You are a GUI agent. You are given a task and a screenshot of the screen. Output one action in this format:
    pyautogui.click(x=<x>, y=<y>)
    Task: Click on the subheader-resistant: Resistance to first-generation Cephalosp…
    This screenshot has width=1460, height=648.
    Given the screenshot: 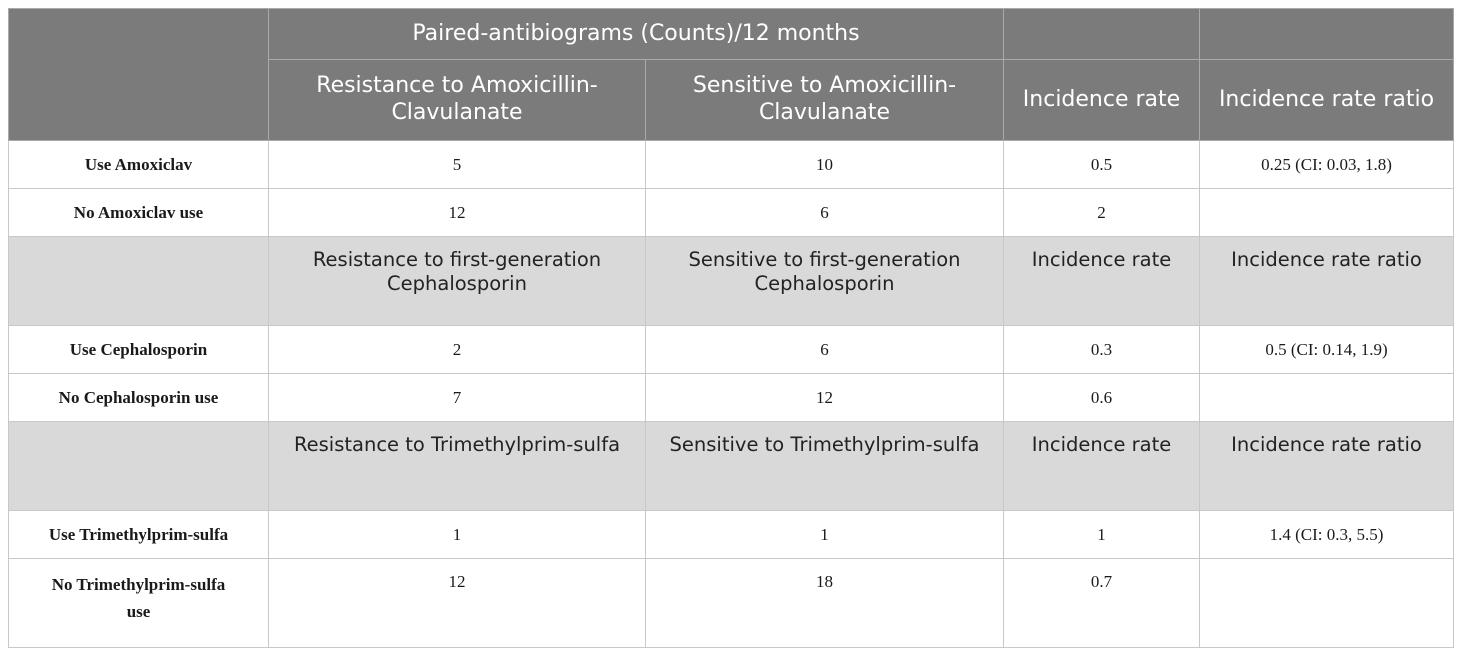 What is the action you would take?
    pyautogui.click(x=457, y=281)
    